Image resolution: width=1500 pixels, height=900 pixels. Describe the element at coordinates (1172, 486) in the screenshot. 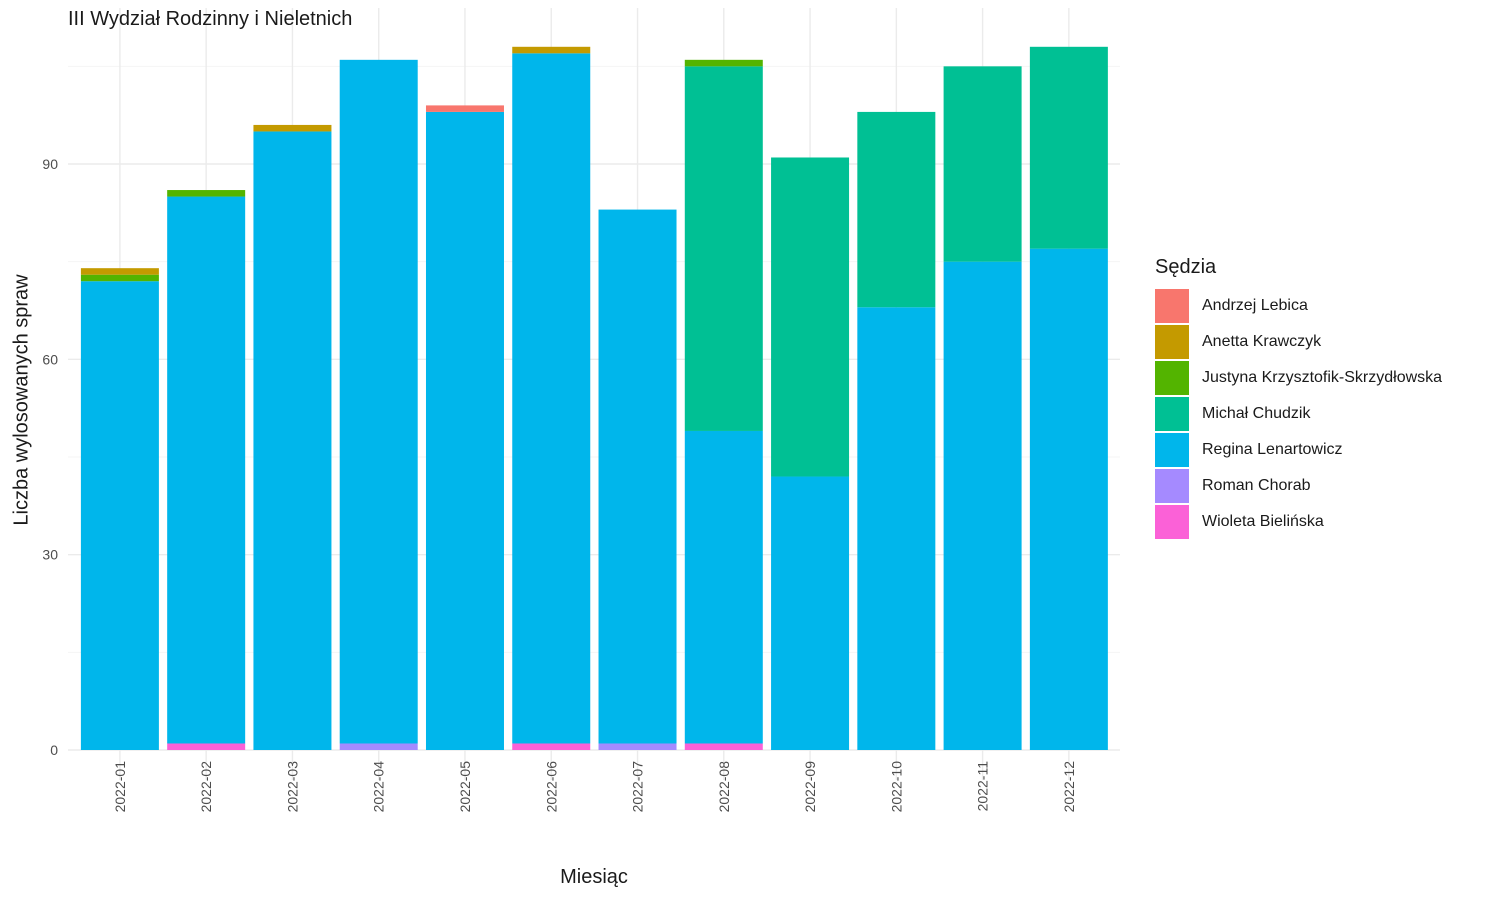

I see `legend-key-roman-chorab` at that location.